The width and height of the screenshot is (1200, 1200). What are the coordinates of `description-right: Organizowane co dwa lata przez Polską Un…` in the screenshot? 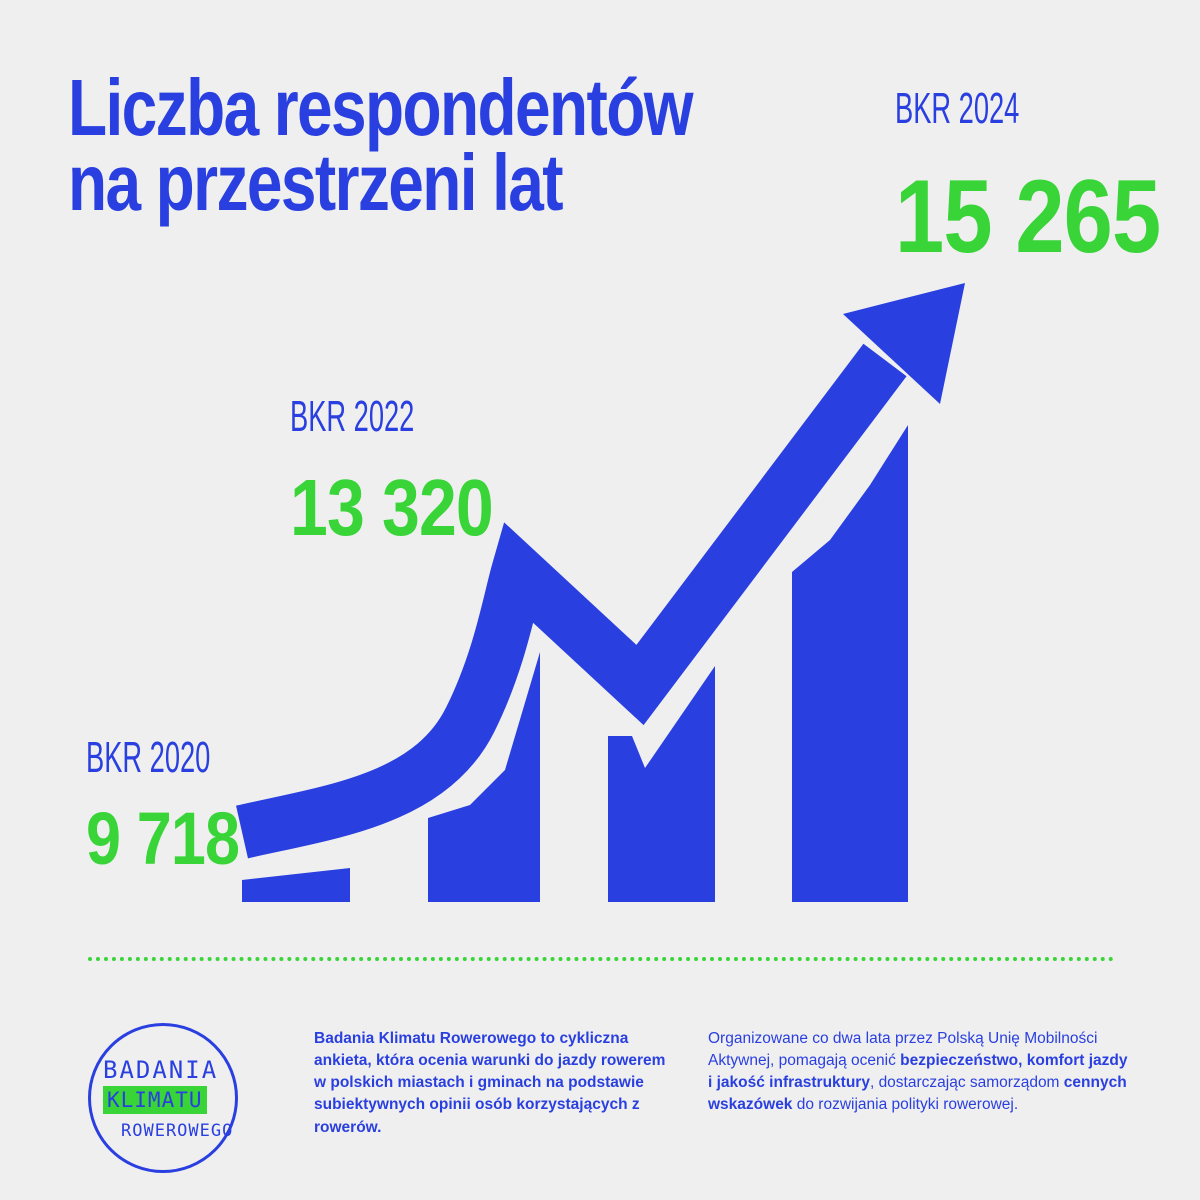 It's located at (918, 1072).